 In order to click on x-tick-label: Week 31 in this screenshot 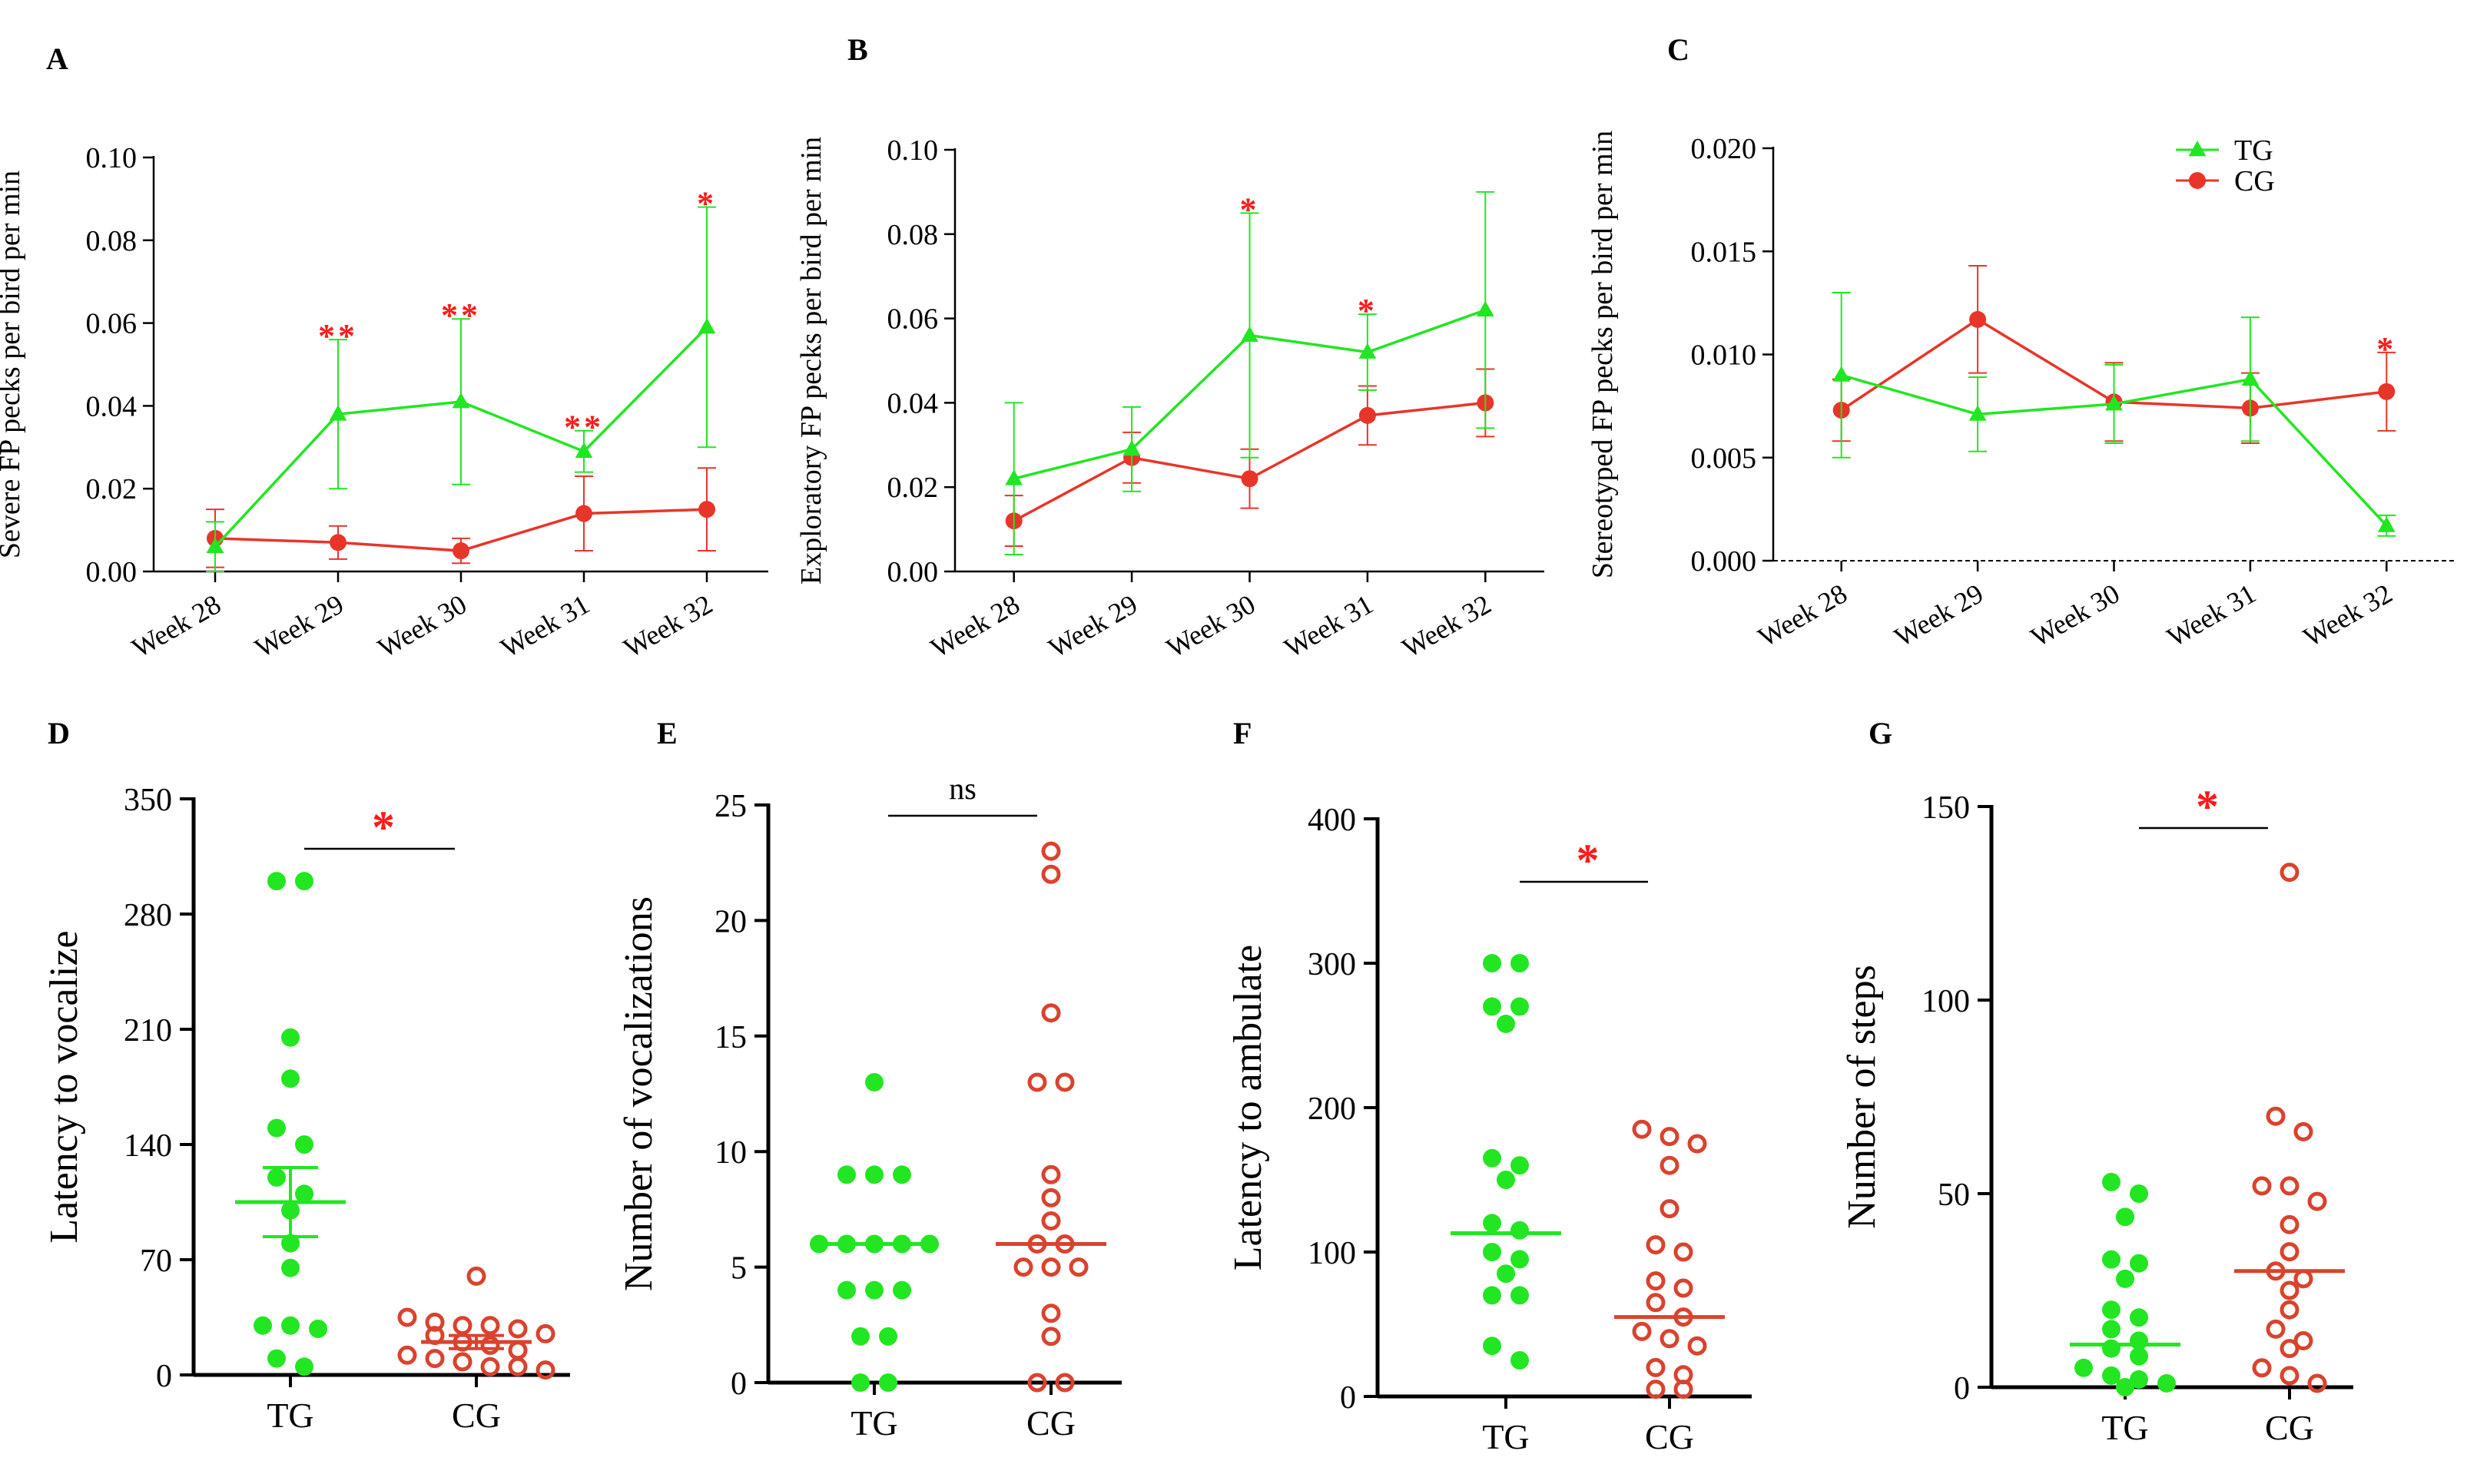, I will do `click(1328, 626)`.